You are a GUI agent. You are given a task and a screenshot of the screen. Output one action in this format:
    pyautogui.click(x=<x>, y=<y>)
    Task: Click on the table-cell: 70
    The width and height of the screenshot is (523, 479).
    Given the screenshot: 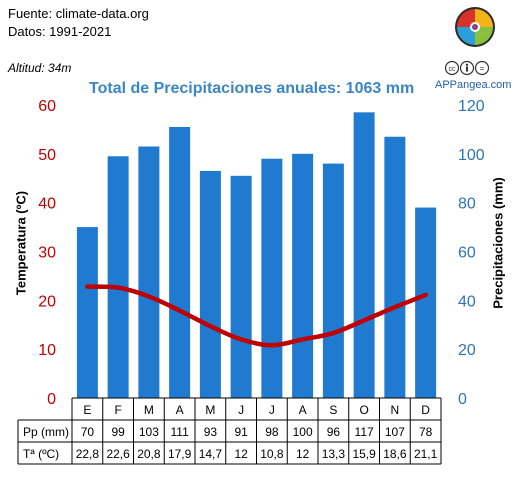 What is the action you would take?
    pyautogui.click(x=88, y=432)
    